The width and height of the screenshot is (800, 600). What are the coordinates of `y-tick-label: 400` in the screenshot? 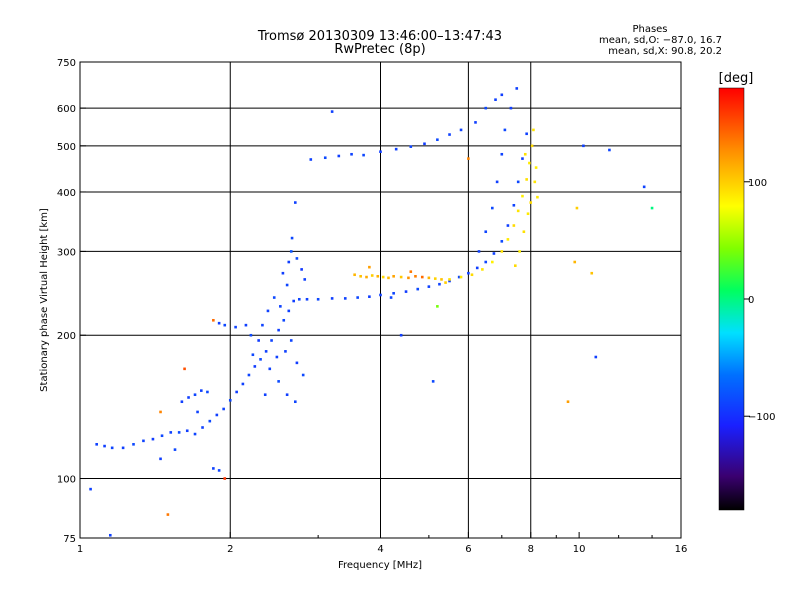 It's located at (66, 193).